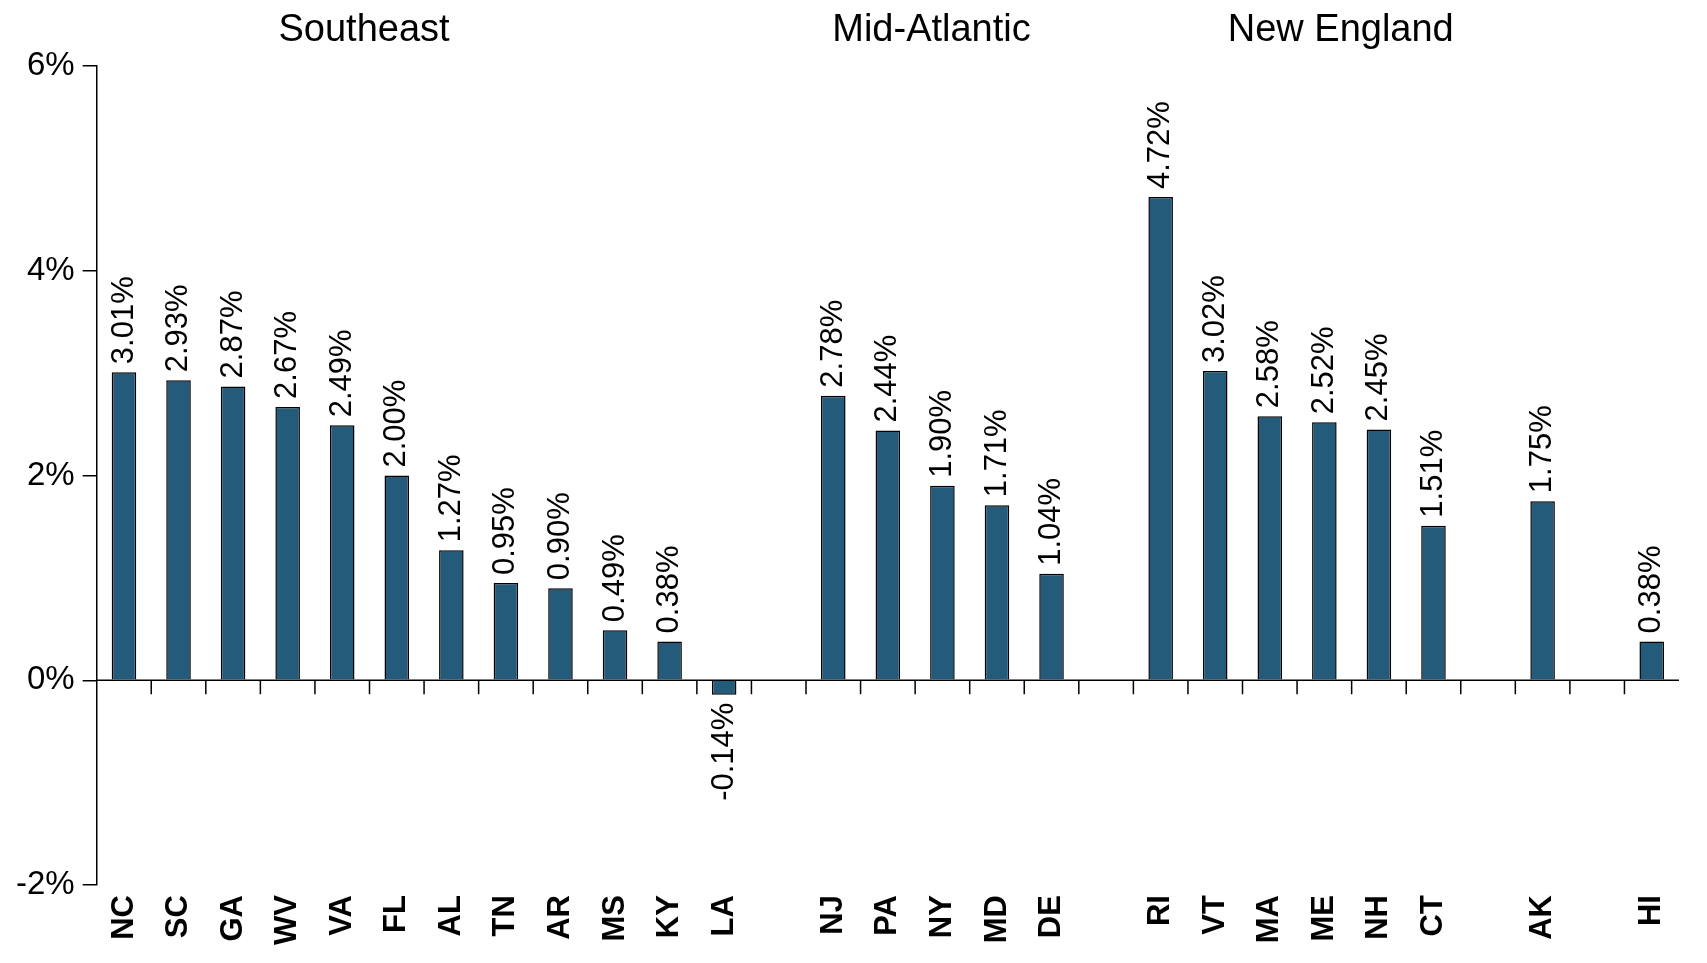 The height and width of the screenshot is (963, 1707). What do you see at coordinates (1432, 916) in the screenshot?
I see `x-tick-label: CT` at bounding box center [1432, 916].